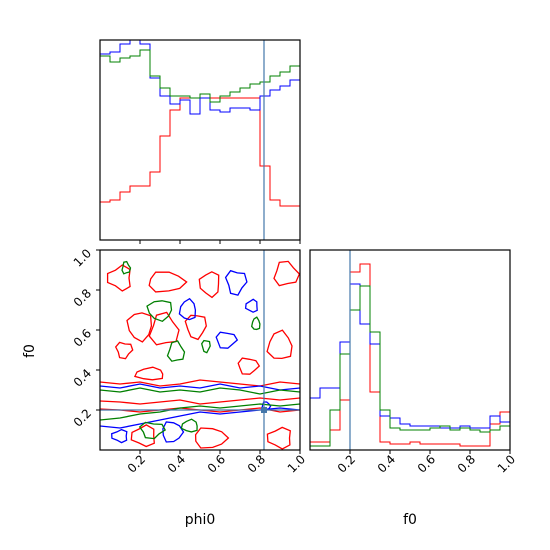 The width and height of the screenshot is (550, 550). What do you see at coordinates (410, 520) in the screenshot?
I see `x-axis-label-f0: f0` at bounding box center [410, 520].